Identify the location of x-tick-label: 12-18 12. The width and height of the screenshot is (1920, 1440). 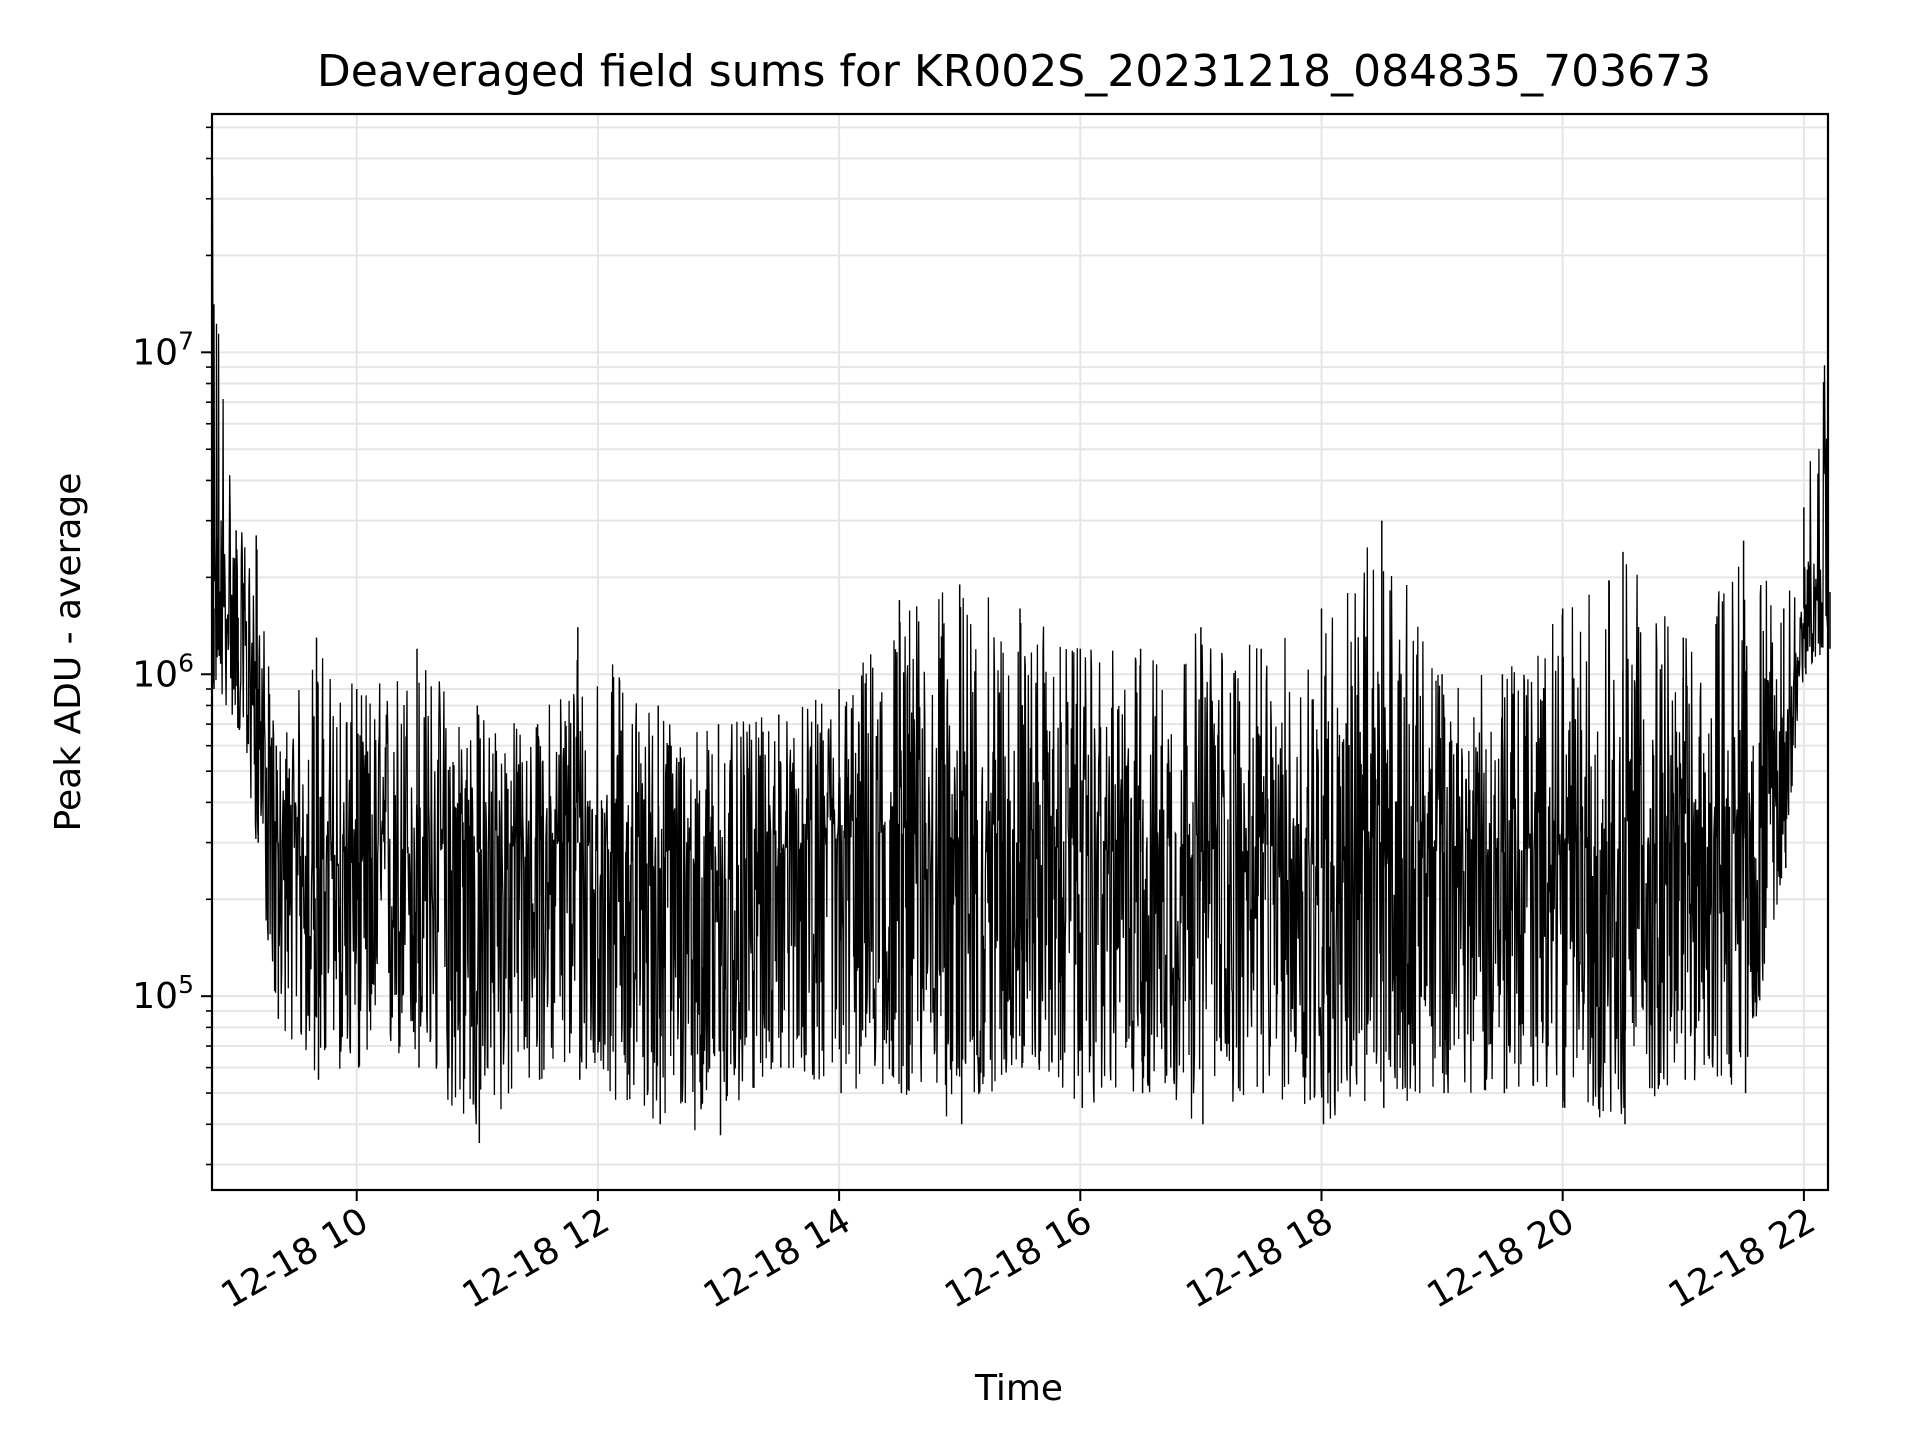
(536, 1258).